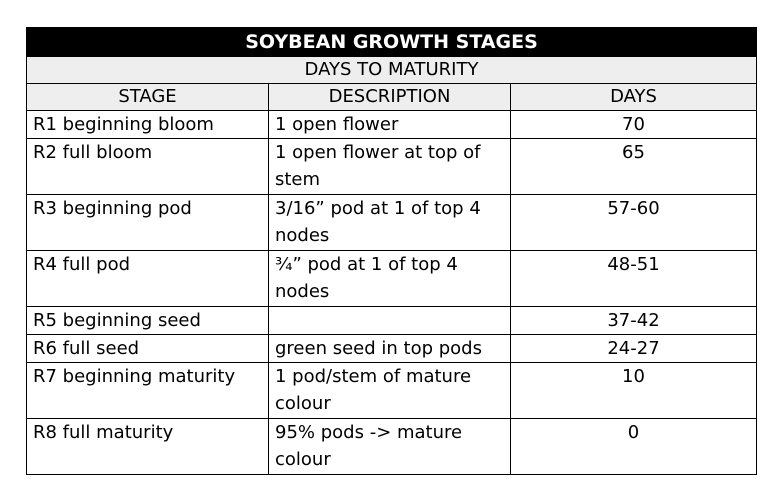  I want to click on description-cell: ¾” pod at 1 of top 4 nodes, so click(389, 278).